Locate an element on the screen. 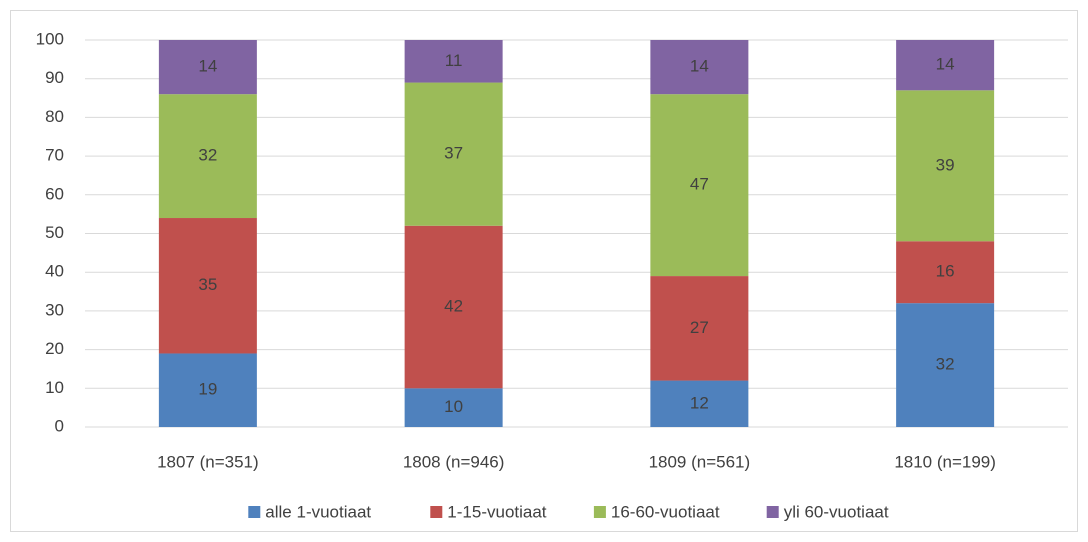  y-tick-label: 80 is located at coordinates (54, 116).